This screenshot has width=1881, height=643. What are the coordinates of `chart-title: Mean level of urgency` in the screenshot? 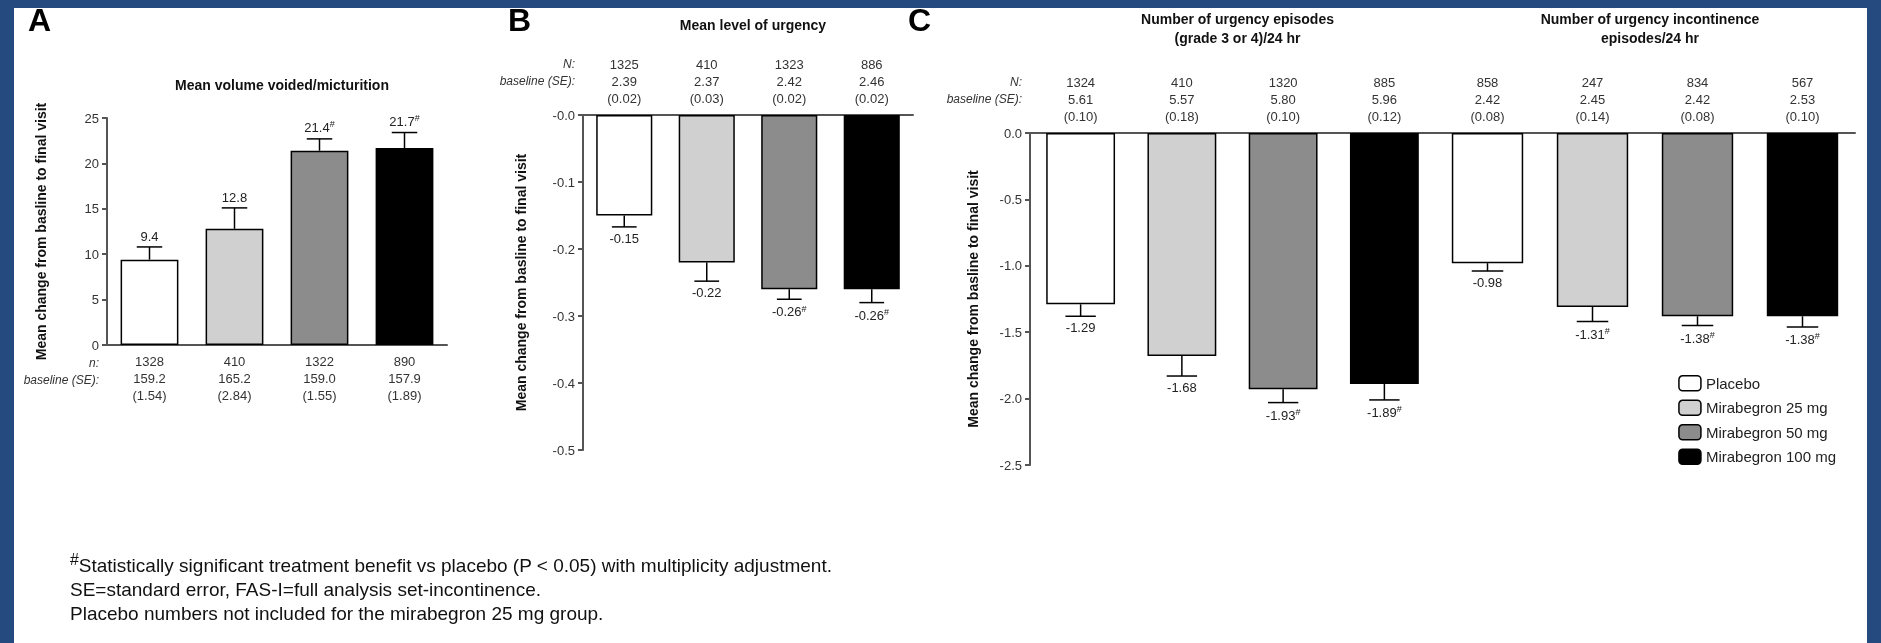 It's located at (753, 24).